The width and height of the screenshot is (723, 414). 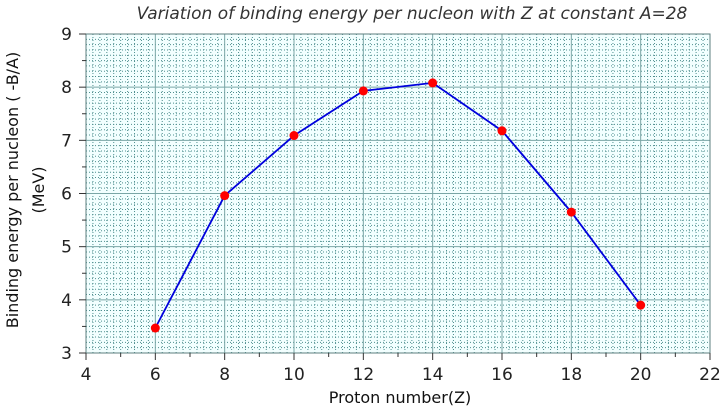 What do you see at coordinates (12, 190) in the screenshot?
I see `y-axis-label: Binding energy per nucleon ( -B/A)` at bounding box center [12, 190].